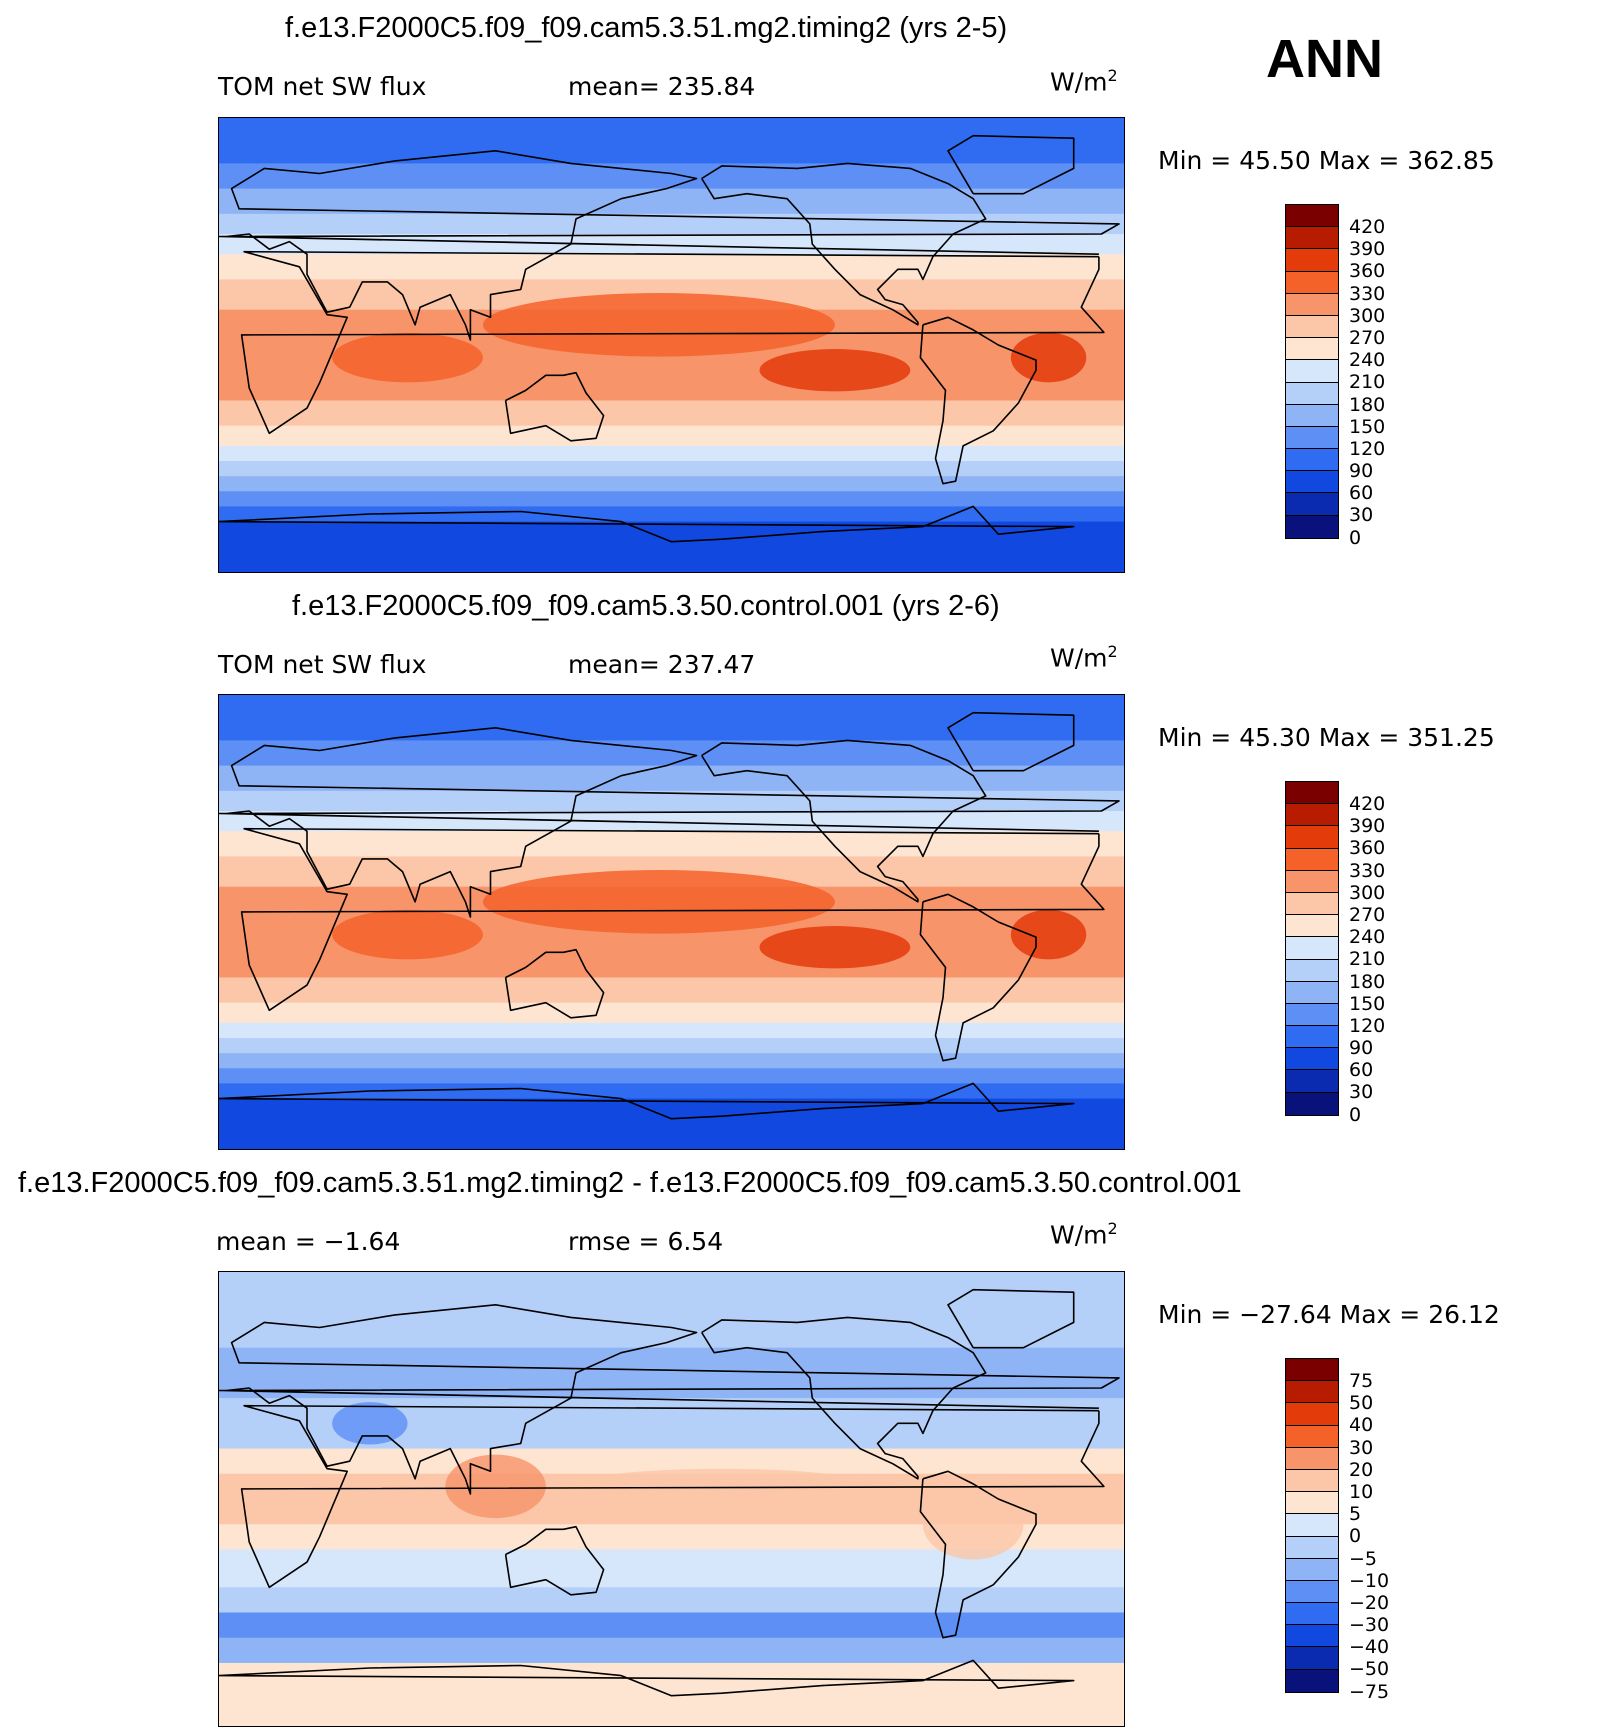  I want to click on panel-2-colorbar-ticks: 420 390 360 330 300 270 240 210 180 150 120 90 60 30 0, so click(1367, 959).